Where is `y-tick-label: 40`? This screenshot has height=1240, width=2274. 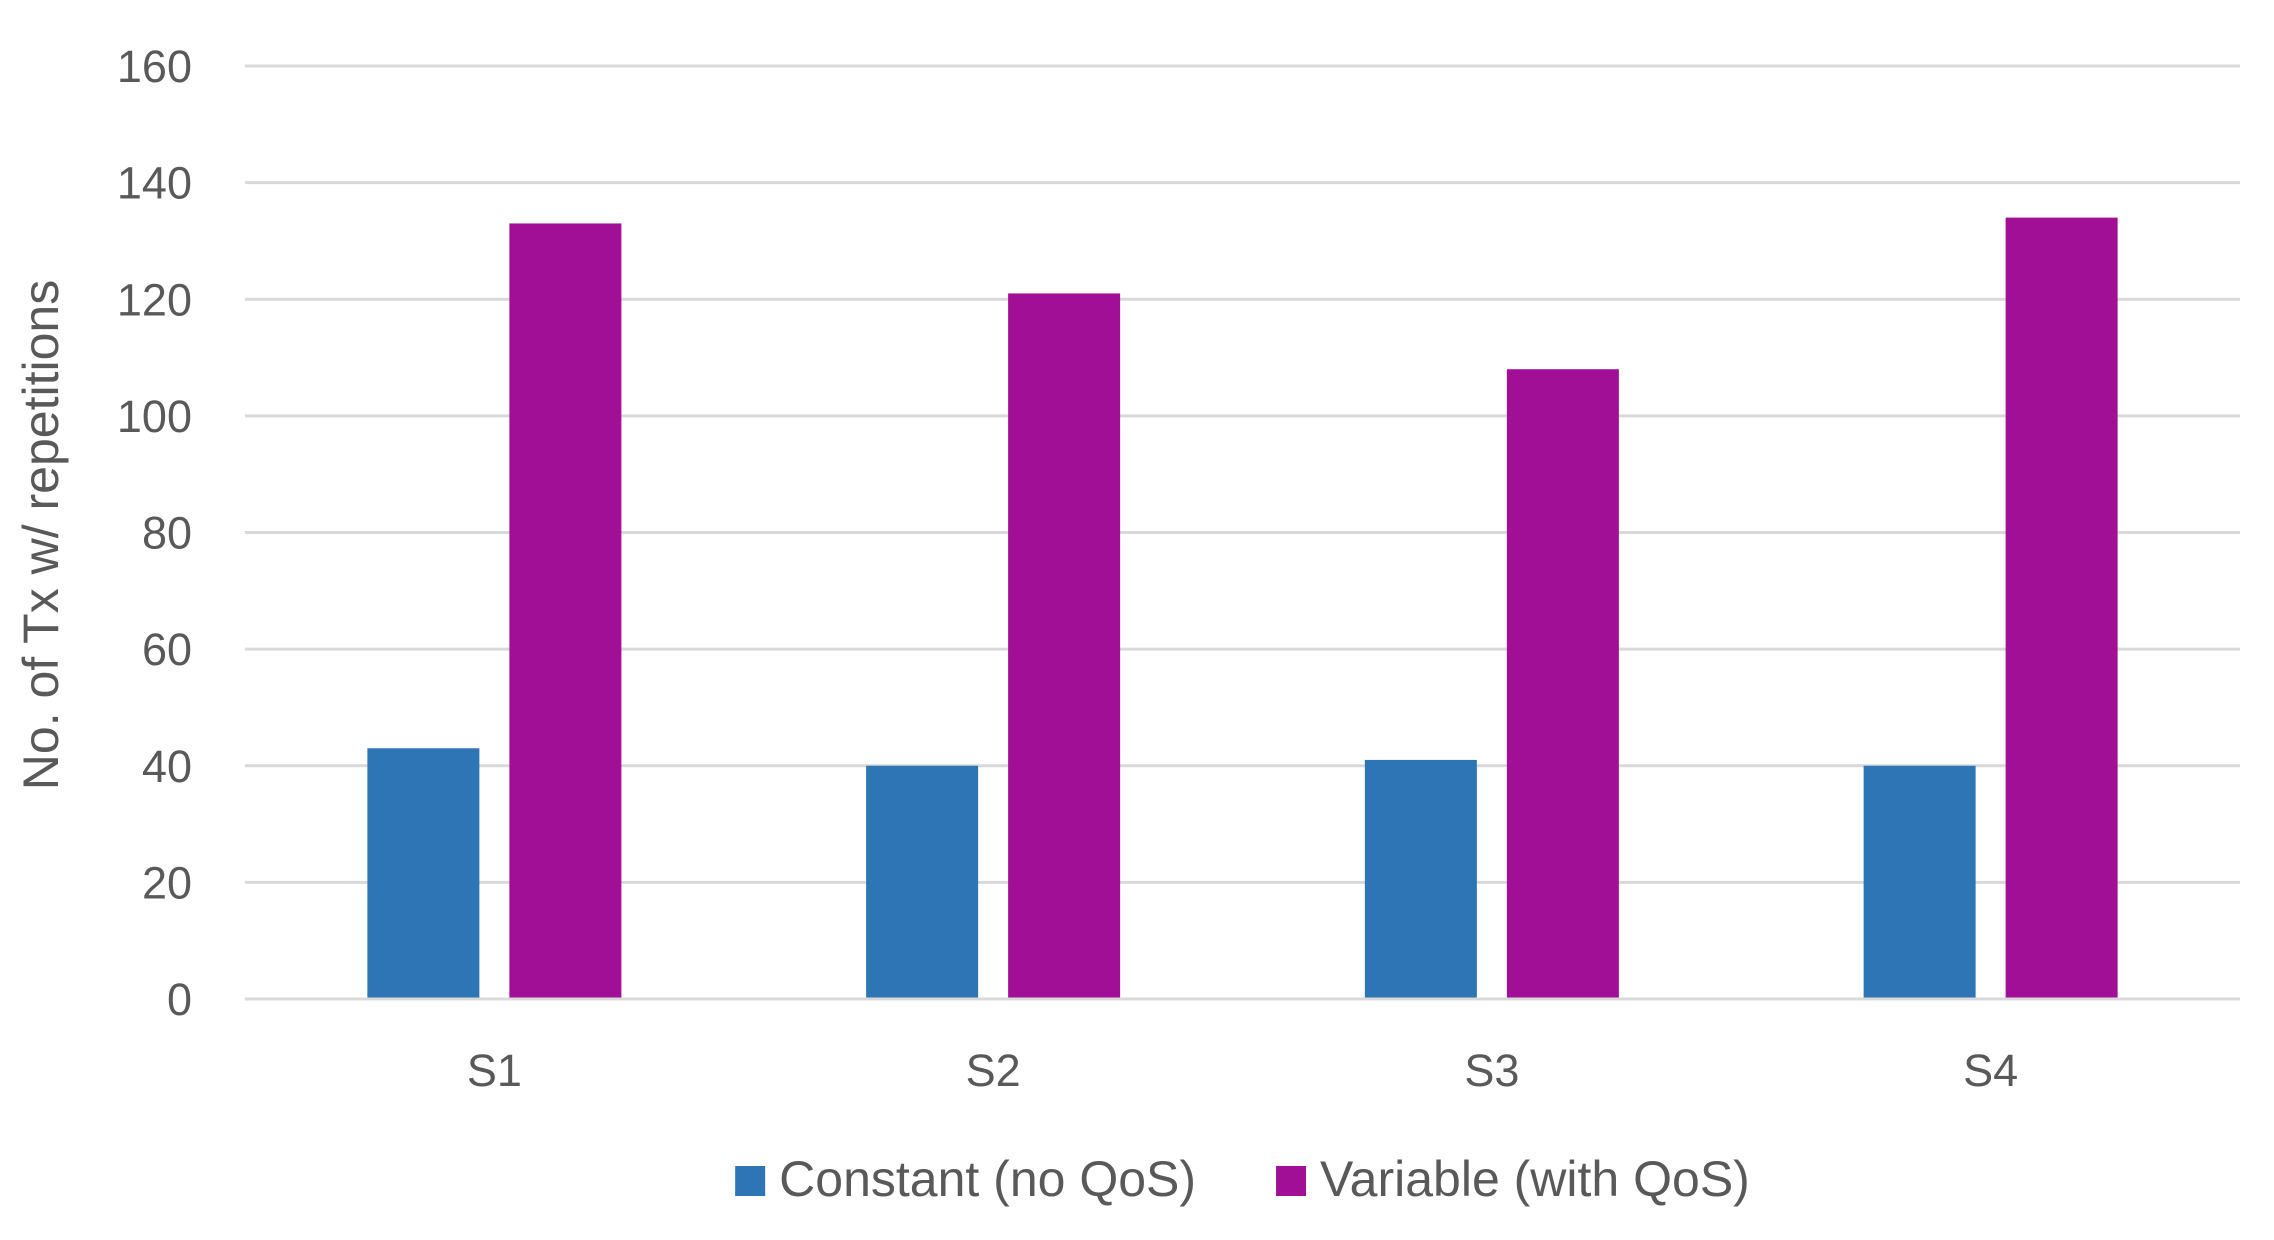 y-tick-label: 40 is located at coordinates (167, 766).